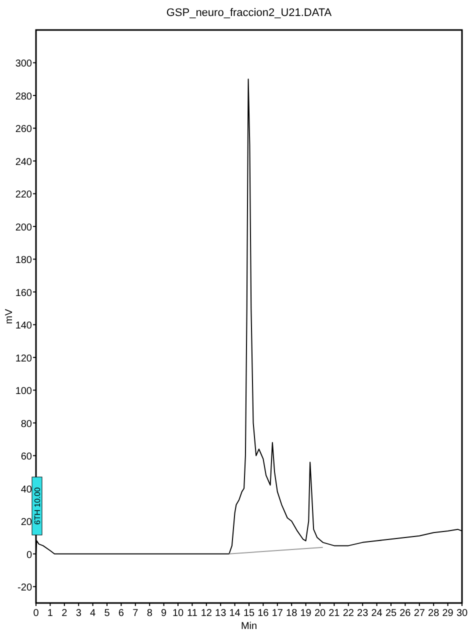  Describe the element at coordinates (292, 613) in the screenshot. I see `x-tick-label: 18` at that location.